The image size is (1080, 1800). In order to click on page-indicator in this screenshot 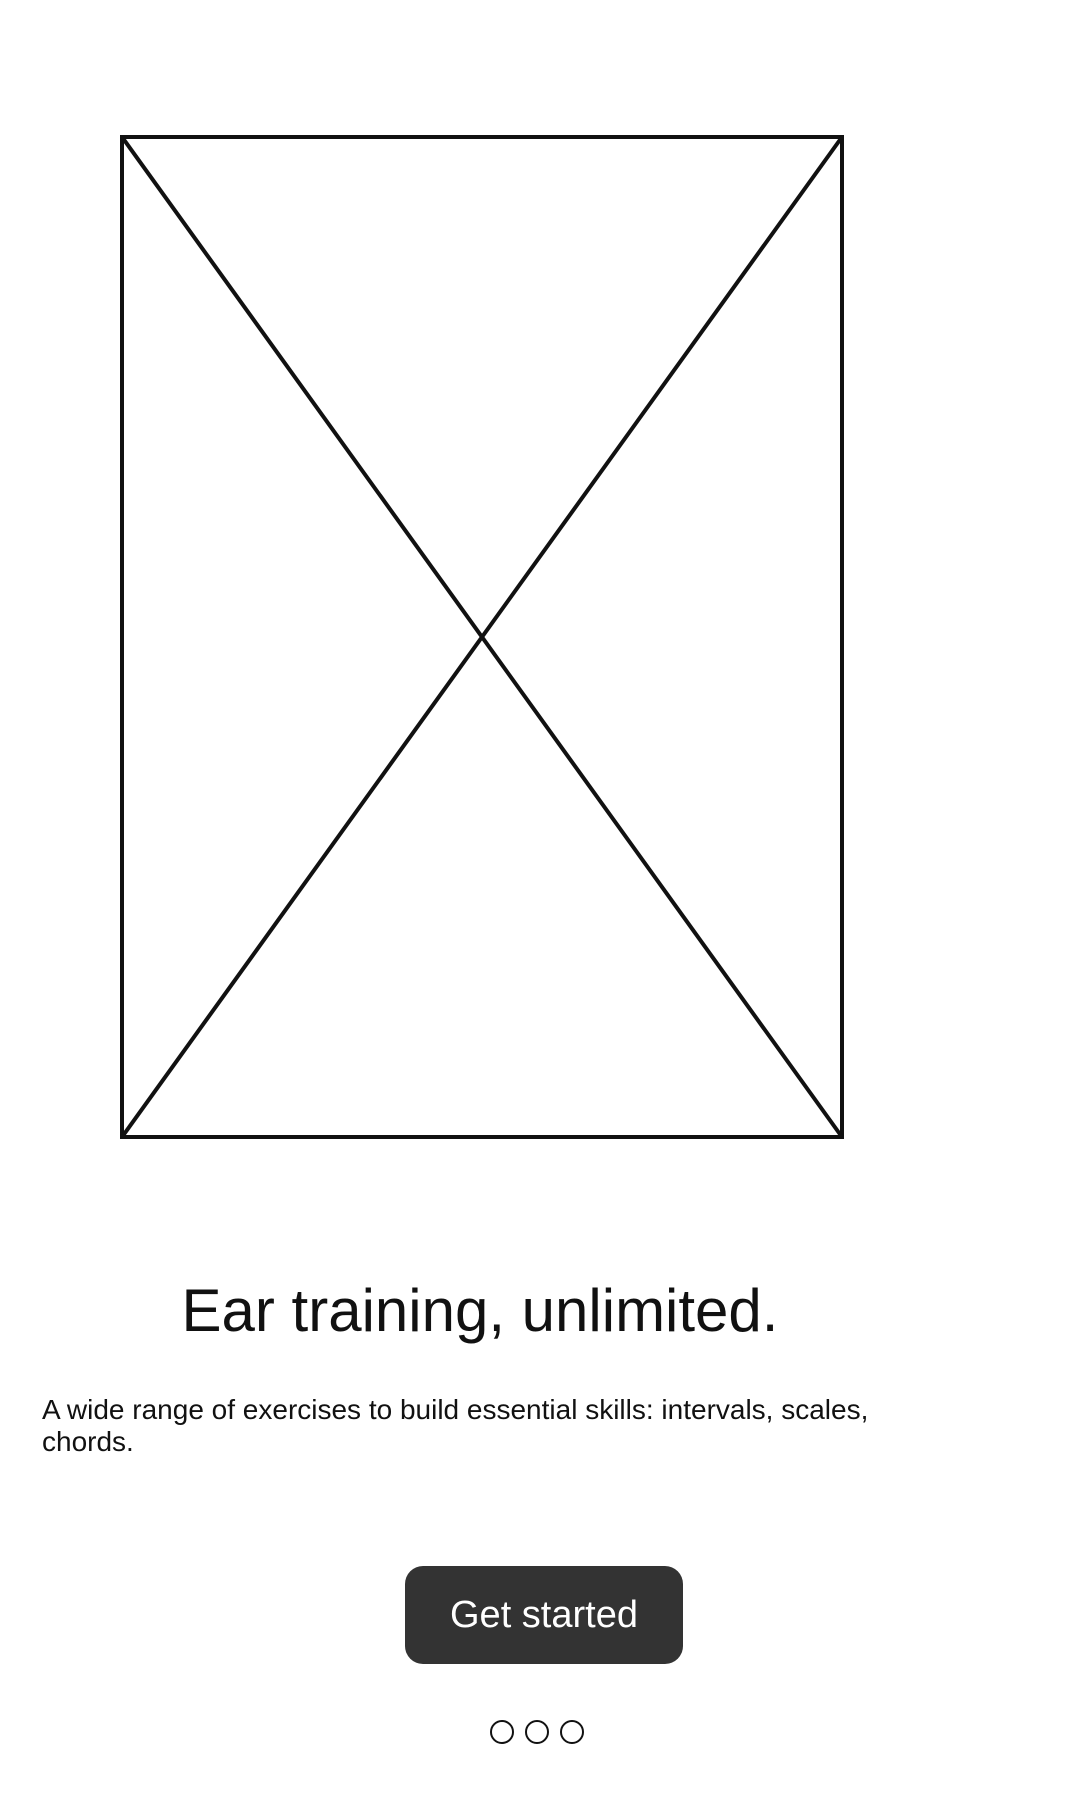, I will do `click(537, 1734)`.